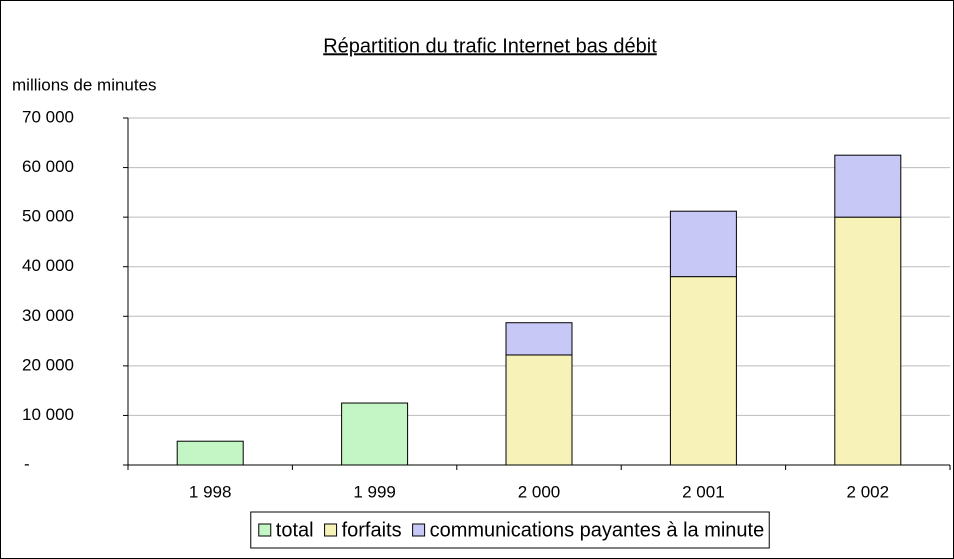  I want to click on legend-label: forfaits, so click(372, 530).